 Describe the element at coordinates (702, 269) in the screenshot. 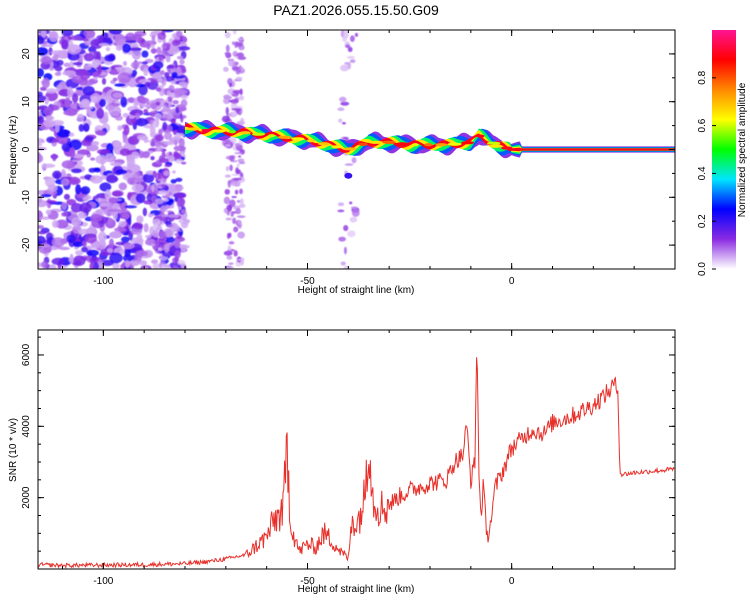

I see `colorbar-tick-label: 0.0` at that location.